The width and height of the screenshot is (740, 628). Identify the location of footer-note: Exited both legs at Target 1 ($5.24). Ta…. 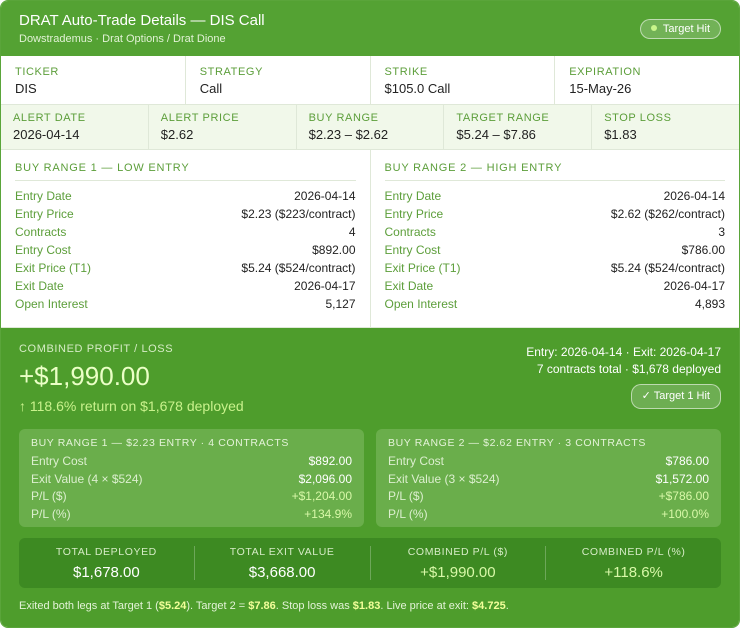
(370, 606).